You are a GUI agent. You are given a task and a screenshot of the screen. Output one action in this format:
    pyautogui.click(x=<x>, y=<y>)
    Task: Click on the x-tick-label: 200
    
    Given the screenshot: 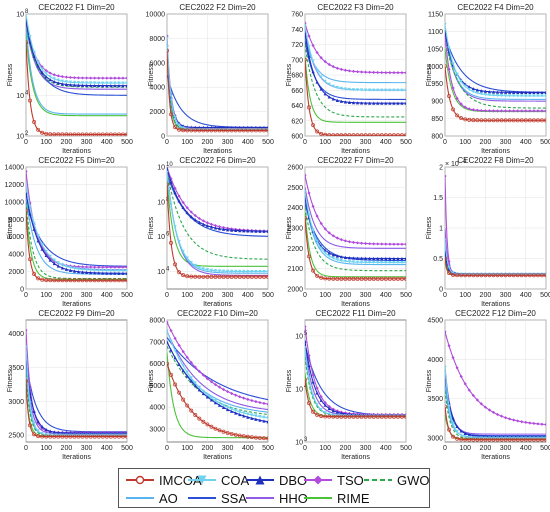 What is the action you would take?
    pyautogui.click(x=67, y=142)
    